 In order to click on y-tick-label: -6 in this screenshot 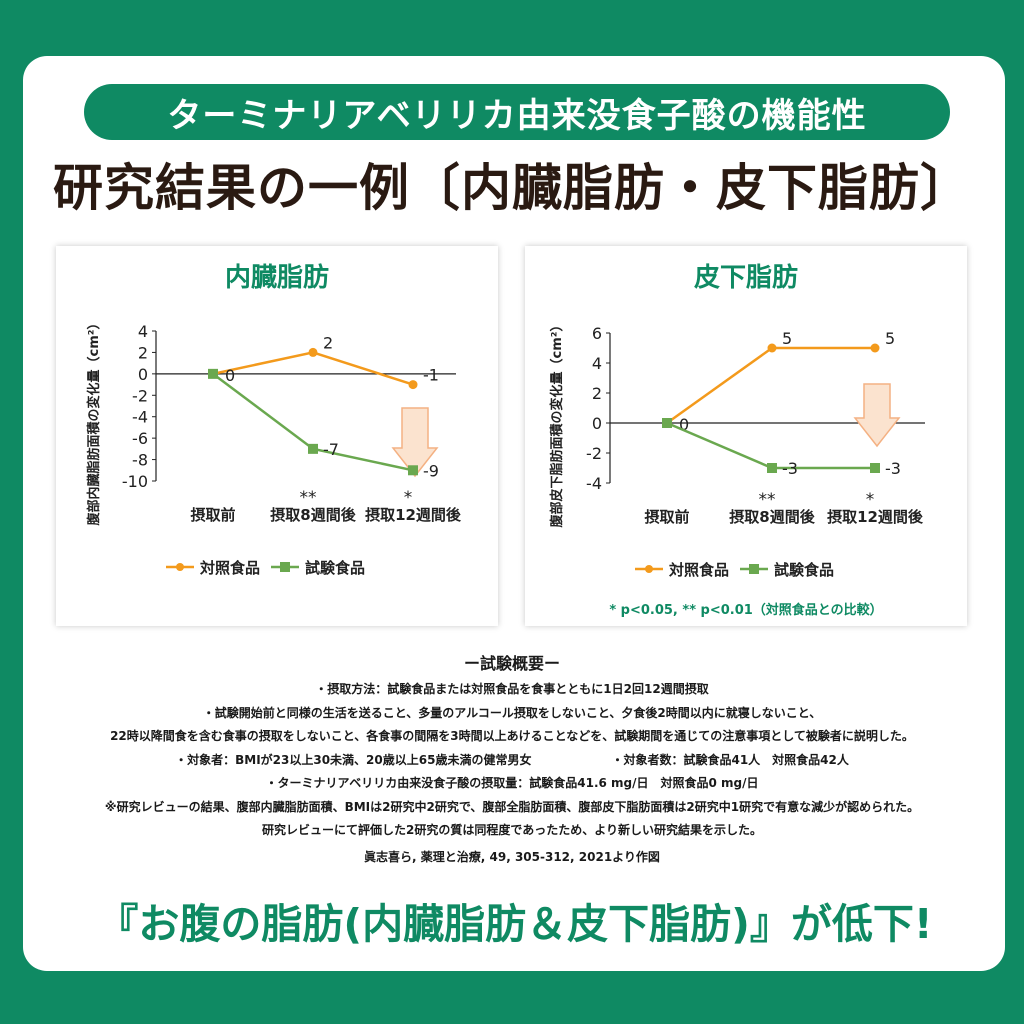, I will do `click(140, 438)`.